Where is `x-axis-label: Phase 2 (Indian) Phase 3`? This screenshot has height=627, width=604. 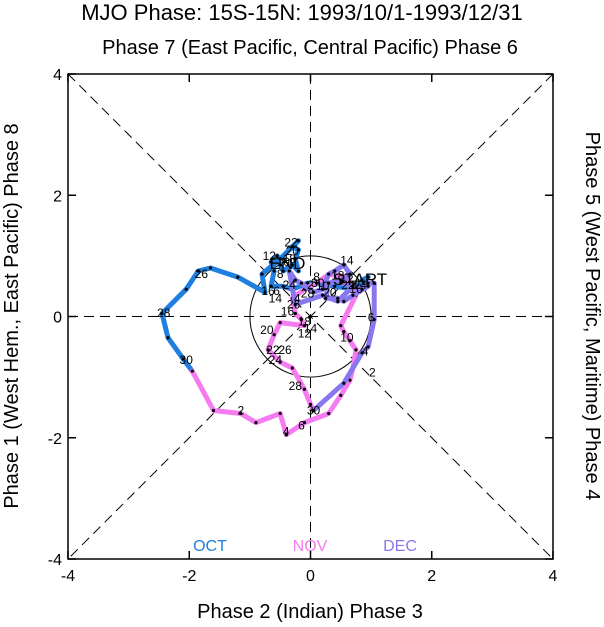
x-axis-label: Phase 2 (Indian) Phase 3 is located at coordinates (310, 612).